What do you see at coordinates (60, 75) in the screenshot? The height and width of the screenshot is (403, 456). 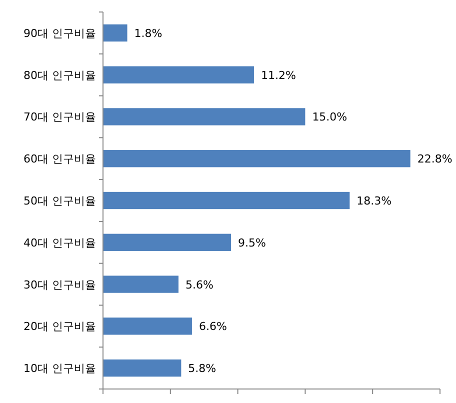 I see `y-tick-label: 80대 인구비율` at bounding box center [60, 75].